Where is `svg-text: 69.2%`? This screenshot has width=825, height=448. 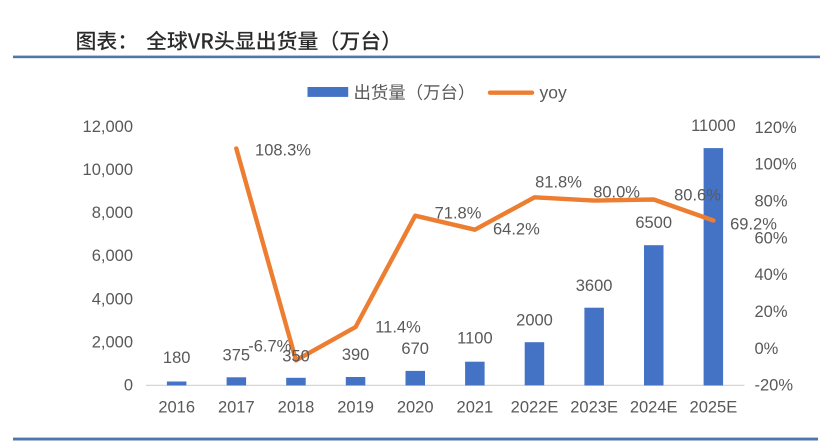
svg-text: 69.2% is located at coordinates (753, 224).